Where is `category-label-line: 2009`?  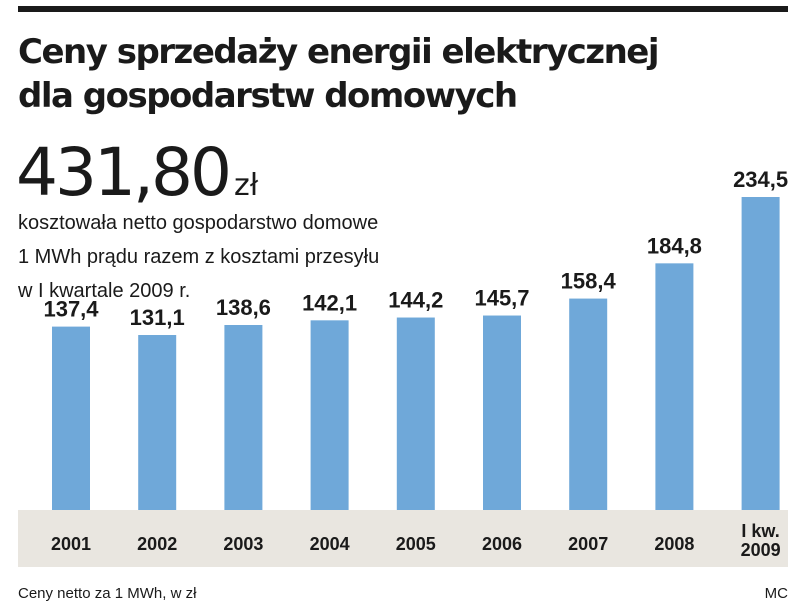 category-label-line: 2009 is located at coordinates (761, 550).